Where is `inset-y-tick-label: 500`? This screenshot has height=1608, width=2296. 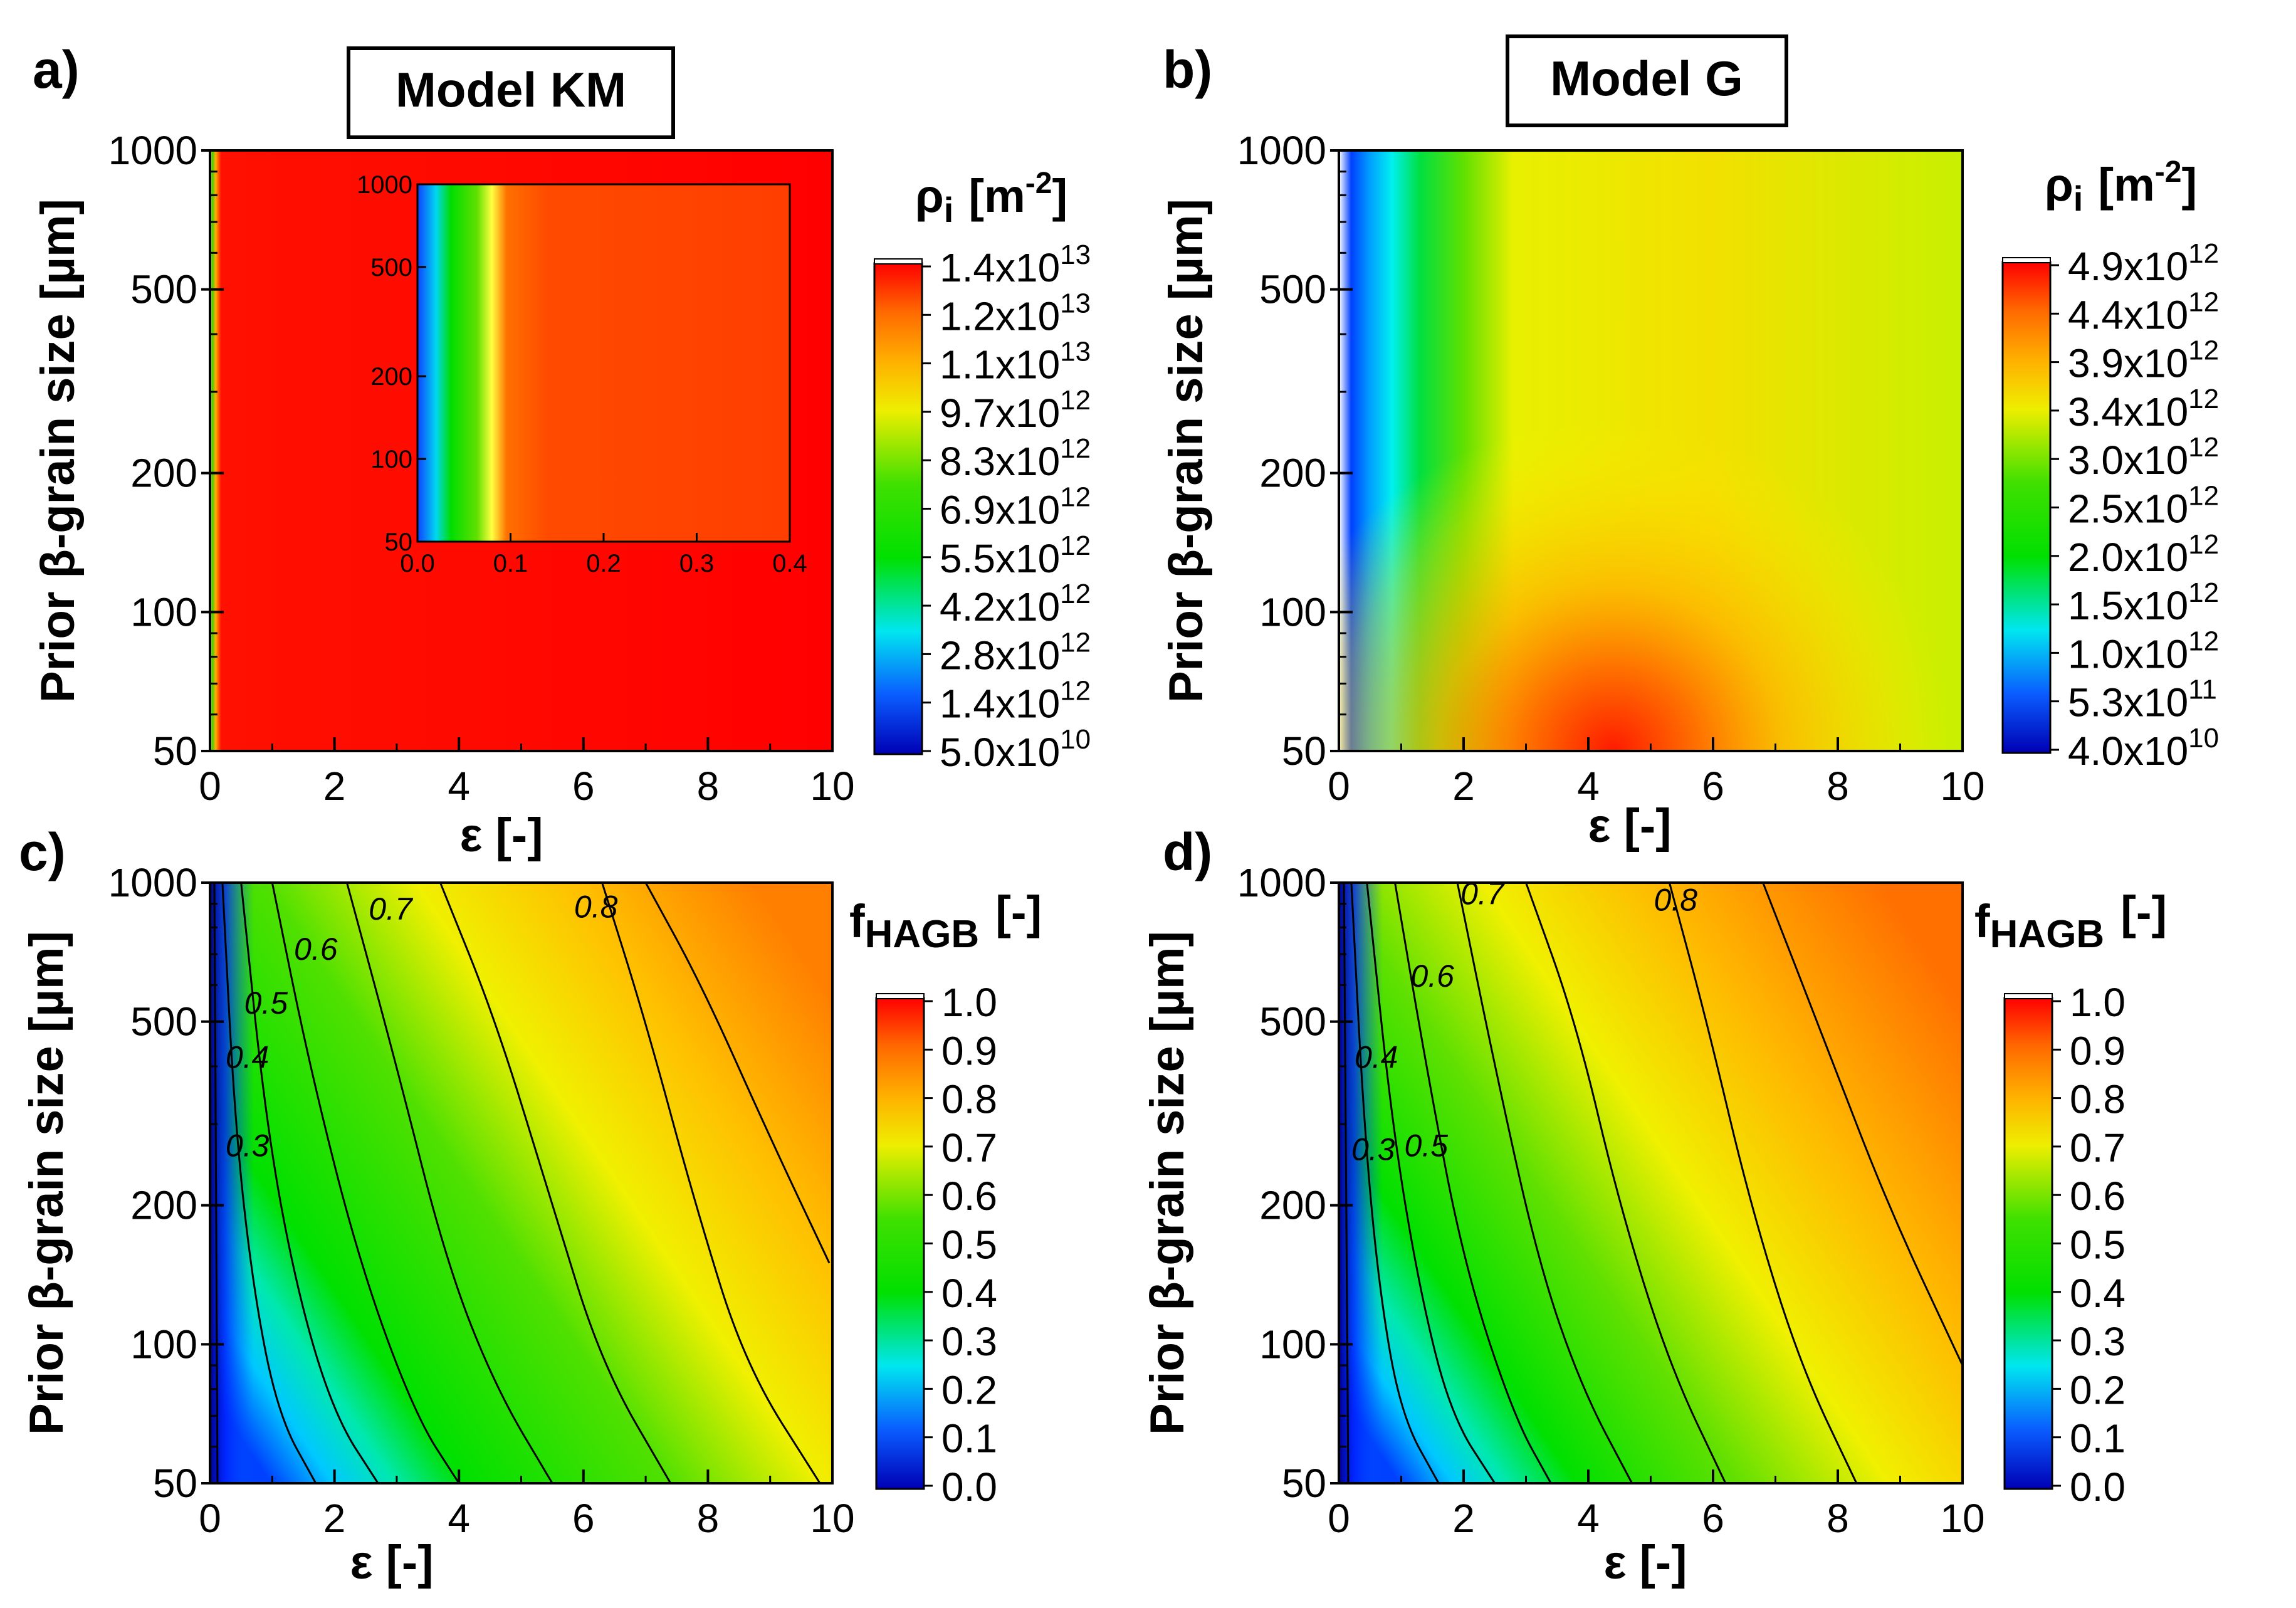 inset-y-tick-label: 500 is located at coordinates (391, 267).